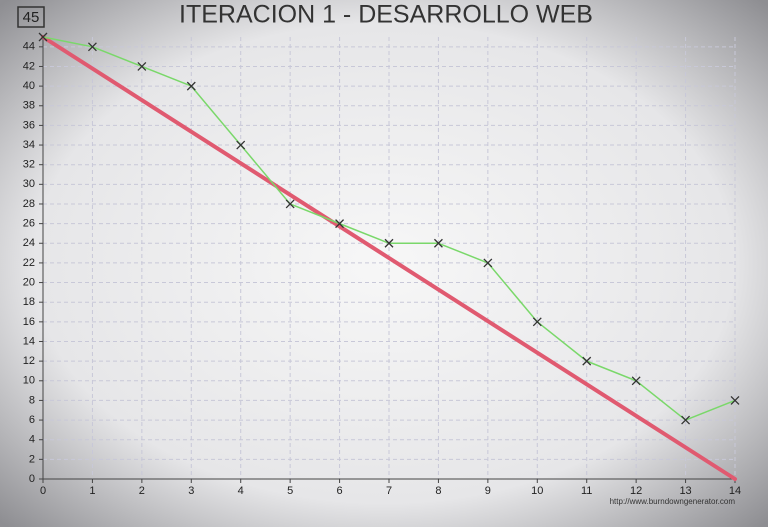  Describe the element at coordinates (29, 66) in the screenshot. I see `y-tick-label: 42` at that location.